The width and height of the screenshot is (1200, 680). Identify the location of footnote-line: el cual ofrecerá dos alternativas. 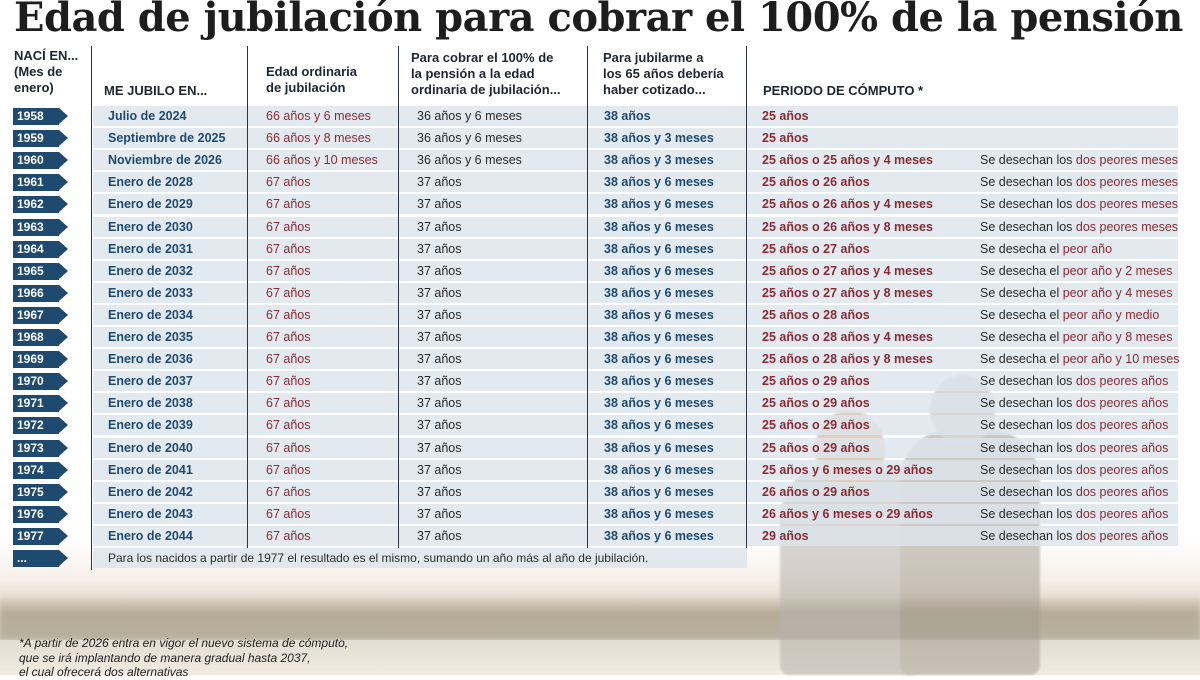
(104, 672).